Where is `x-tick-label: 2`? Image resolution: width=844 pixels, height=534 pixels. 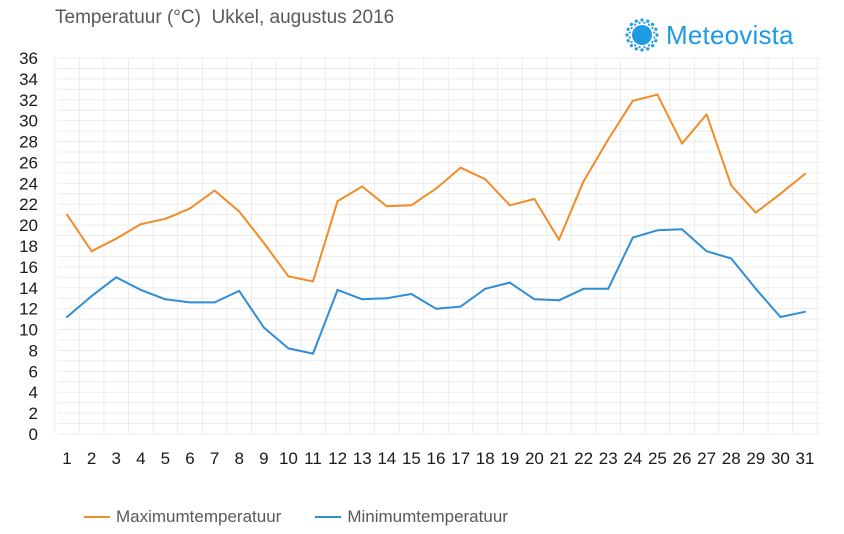 x-tick-label: 2 is located at coordinates (91, 458).